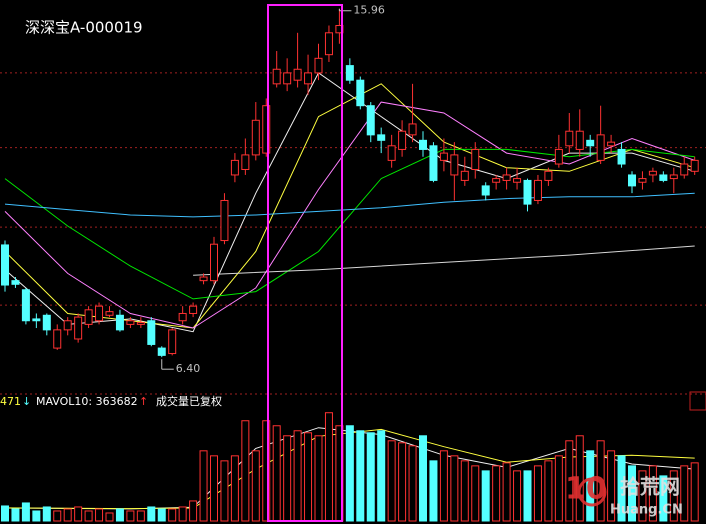 This screenshot has width=706, height=524. I want to click on watermark-name: 拾荒网, so click(650, 487).